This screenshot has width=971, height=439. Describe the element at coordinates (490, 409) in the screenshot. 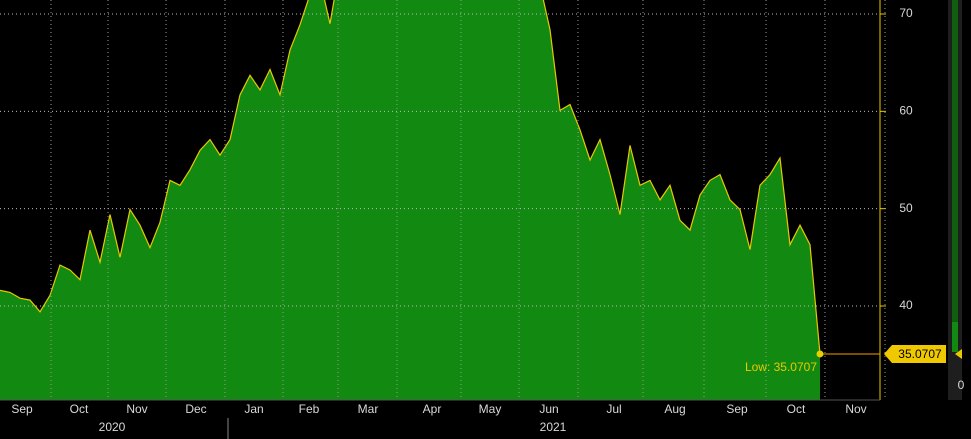

I see `x-tick-label: May` at that location.